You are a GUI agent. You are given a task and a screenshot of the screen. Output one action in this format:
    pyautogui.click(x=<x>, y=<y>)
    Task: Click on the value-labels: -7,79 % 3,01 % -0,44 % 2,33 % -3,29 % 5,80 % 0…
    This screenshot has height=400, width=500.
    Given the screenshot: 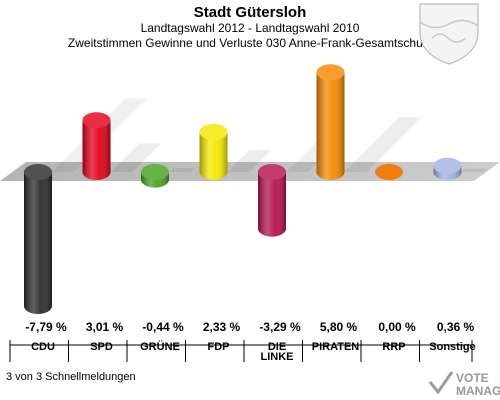 What is the action you would take?
    pyautogui.click(x=249, y=327)
    